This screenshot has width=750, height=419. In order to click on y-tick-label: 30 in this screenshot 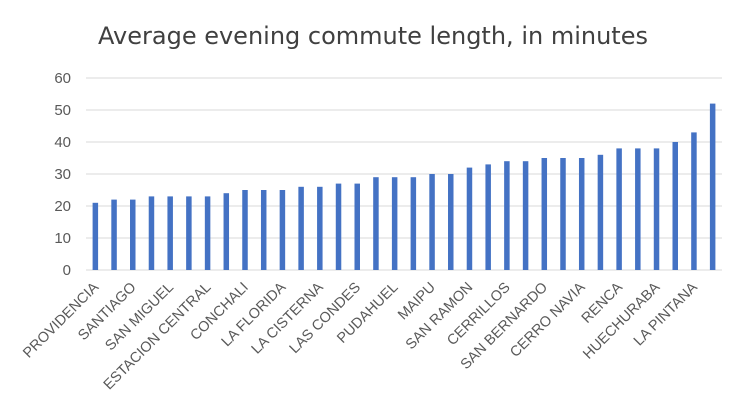, I will do `click(62, 174)`.